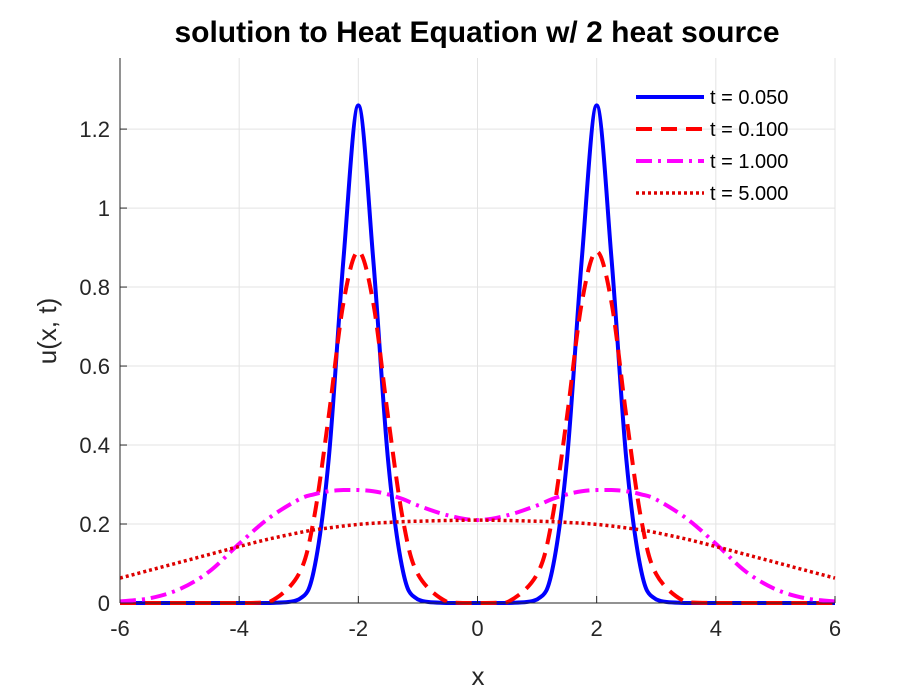 The width and height of the screenshot is (924, 693). Describe the element at coordinates (749, 98) in the screenshot. I see `legend-label: t = 0.050` at that location.